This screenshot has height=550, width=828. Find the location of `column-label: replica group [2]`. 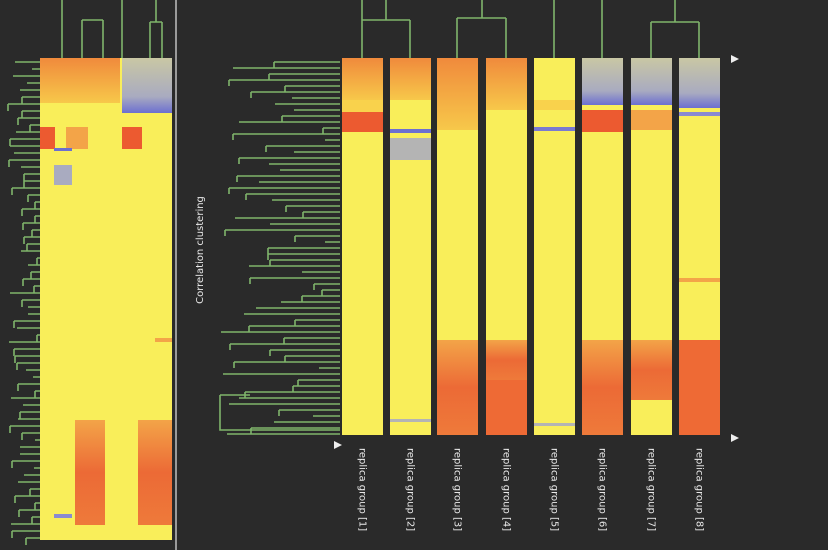

column-label: replica group [2] is located at coordinates (410, 489).